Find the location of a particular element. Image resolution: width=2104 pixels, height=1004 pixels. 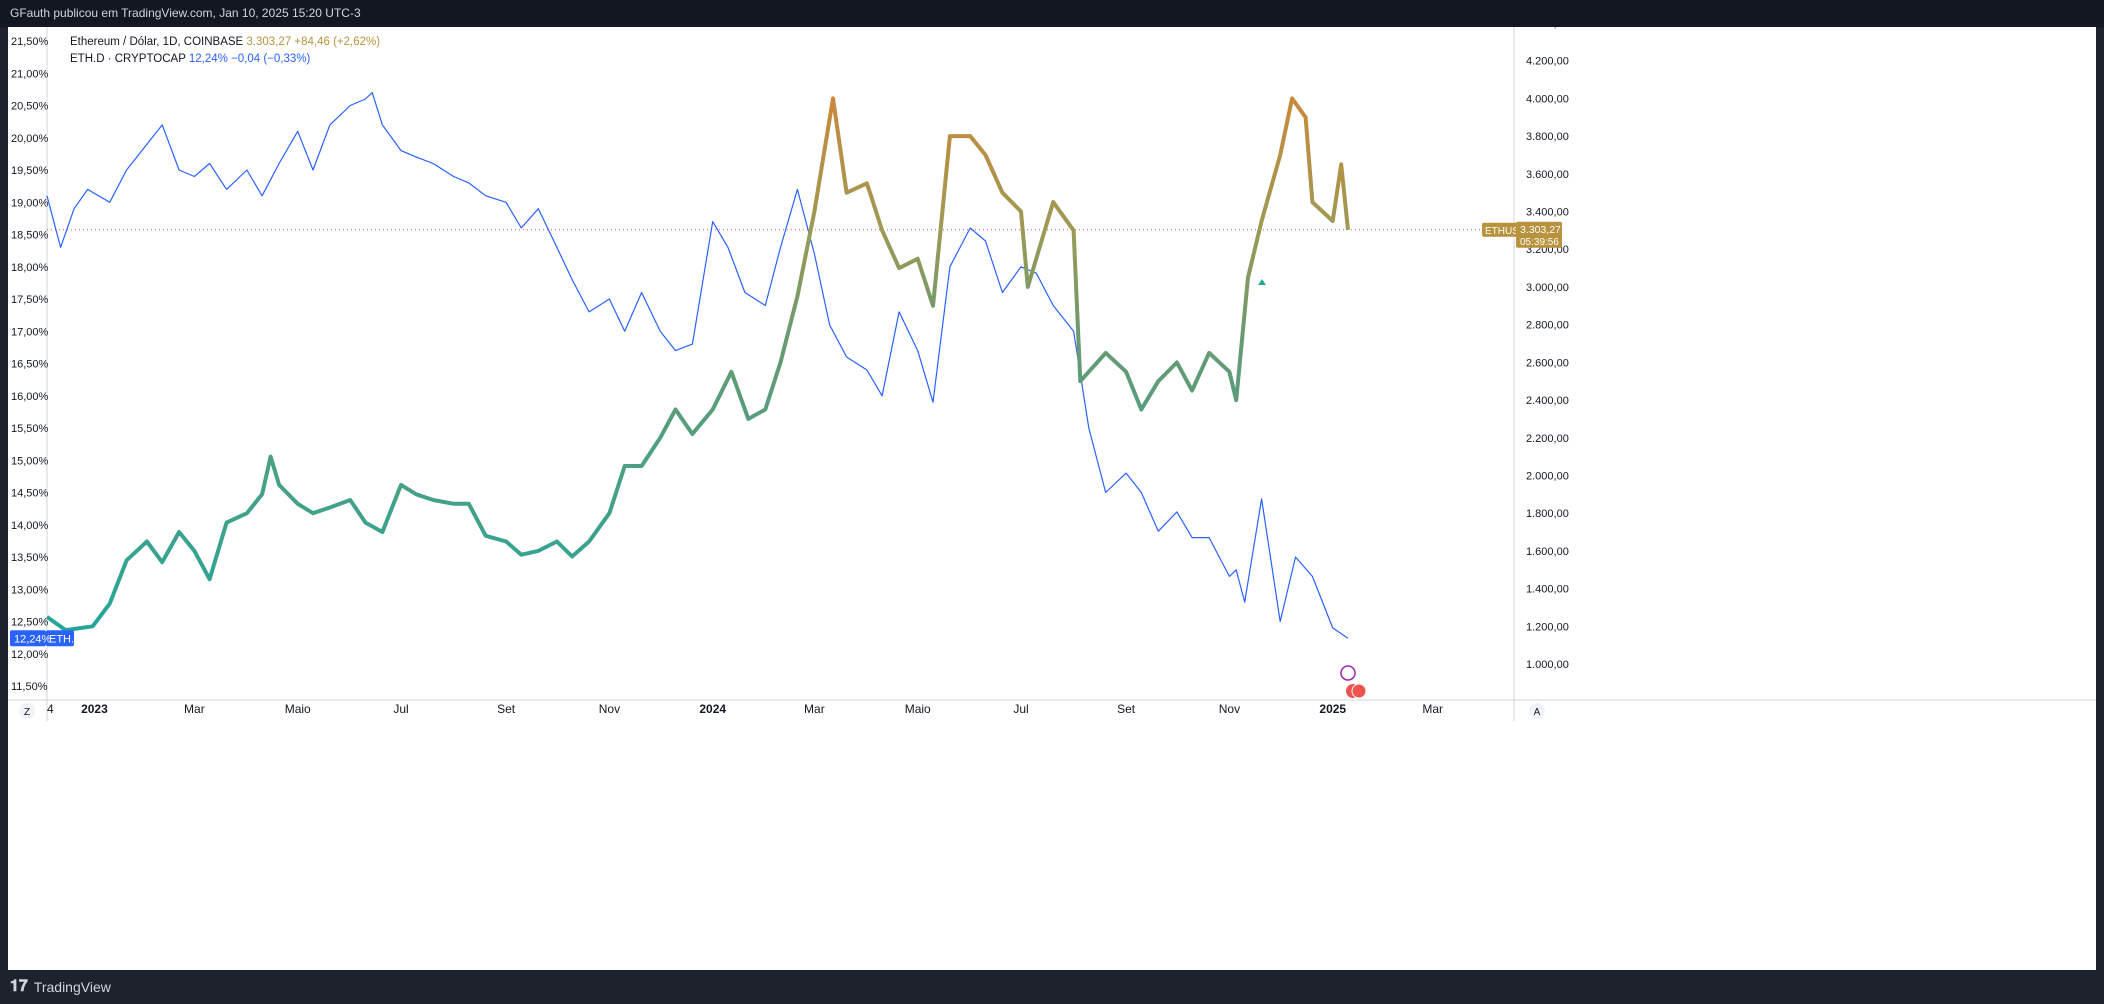

legend-ethd-row: ETH.D · CRYPTOCAP 12,24% −0,04 (−0,33%) is located at coordinates (225, 59).